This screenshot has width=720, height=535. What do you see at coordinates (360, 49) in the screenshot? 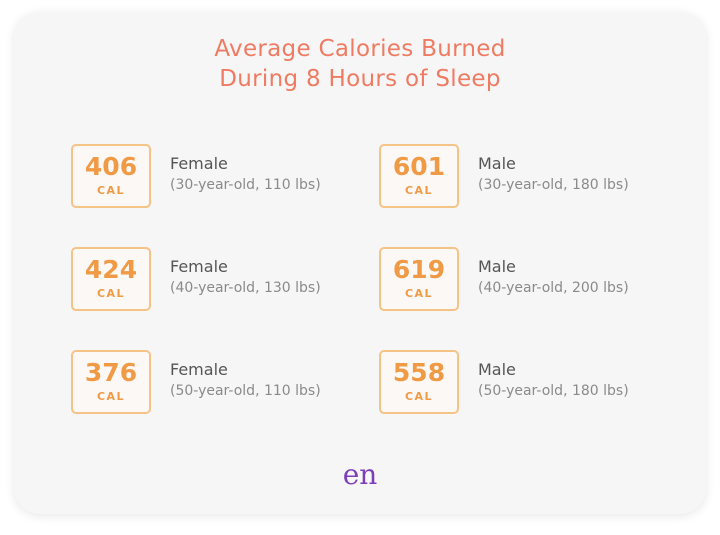
I see `title: Average Calories Burned` at bounding box center [360, 49].